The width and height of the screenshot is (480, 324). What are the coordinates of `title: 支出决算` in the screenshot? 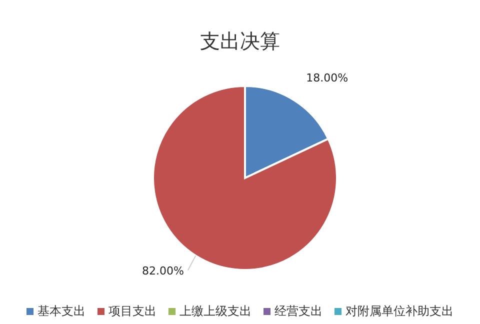 It's located at (240, 41).